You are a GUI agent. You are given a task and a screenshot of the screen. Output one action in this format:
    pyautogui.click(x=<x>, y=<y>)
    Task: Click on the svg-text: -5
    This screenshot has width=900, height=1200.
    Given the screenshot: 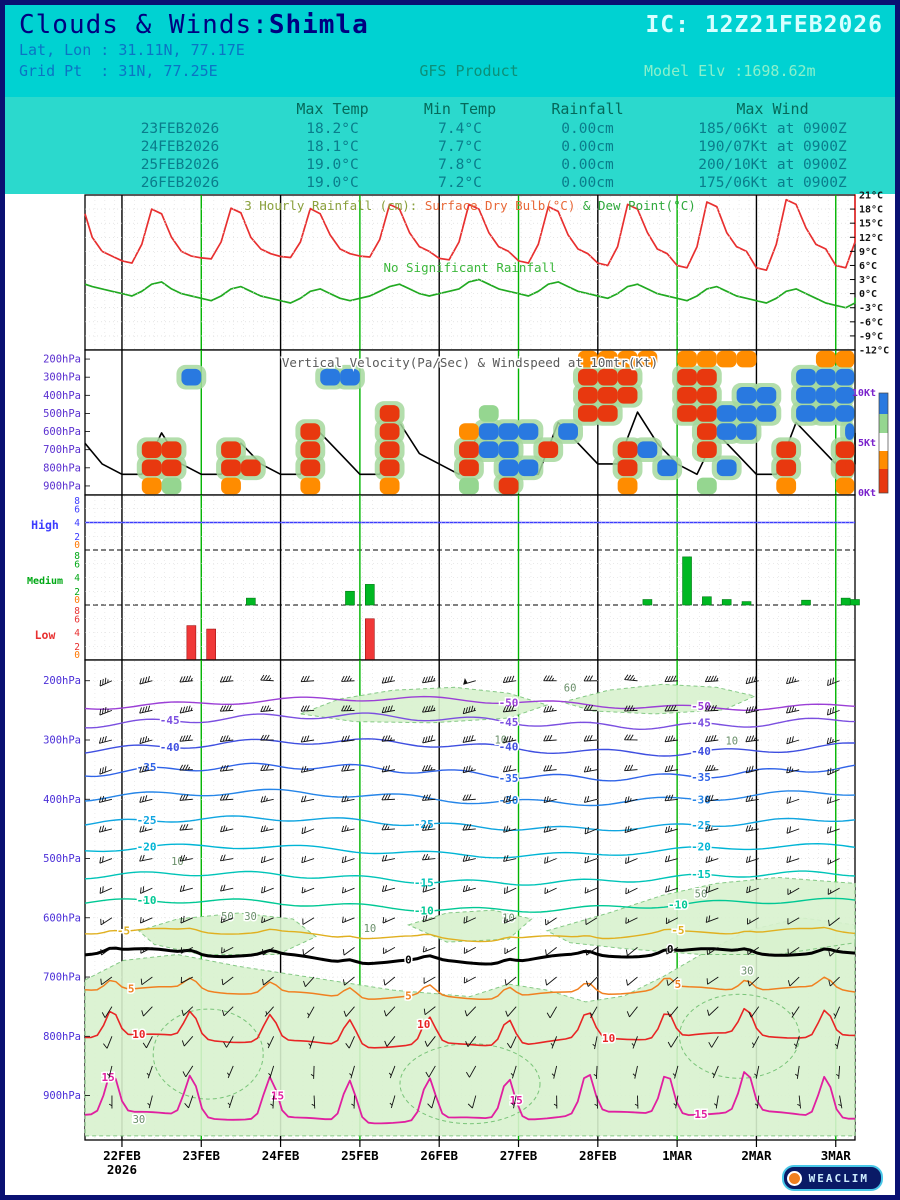 What is the action you would take?
    pyautogui.click(x=123, y=931)
    